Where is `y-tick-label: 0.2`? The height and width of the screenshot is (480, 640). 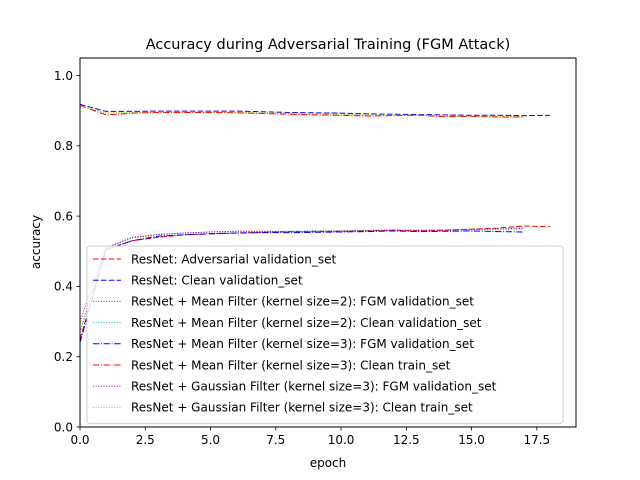
y-tick-label: 0.2 is located at coordinates (63, 357).